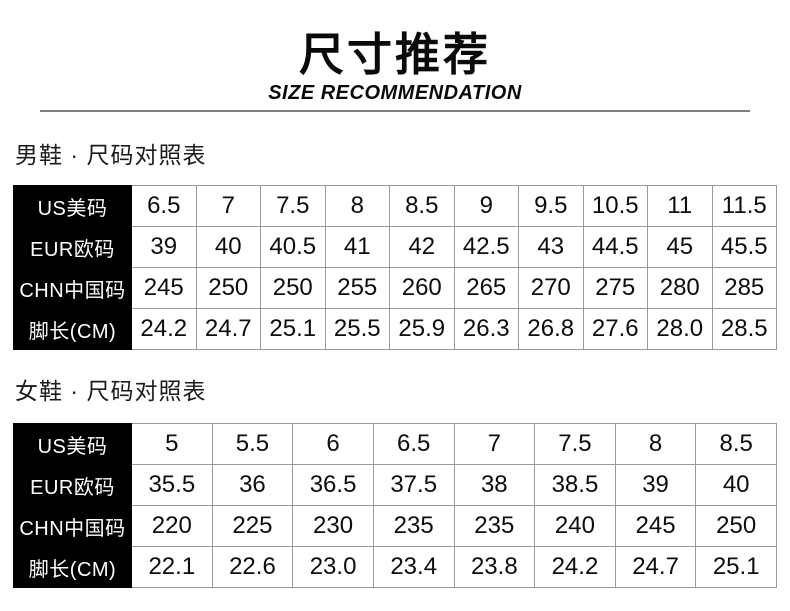  I want to click on size-cell: 230, so click(333, 526).